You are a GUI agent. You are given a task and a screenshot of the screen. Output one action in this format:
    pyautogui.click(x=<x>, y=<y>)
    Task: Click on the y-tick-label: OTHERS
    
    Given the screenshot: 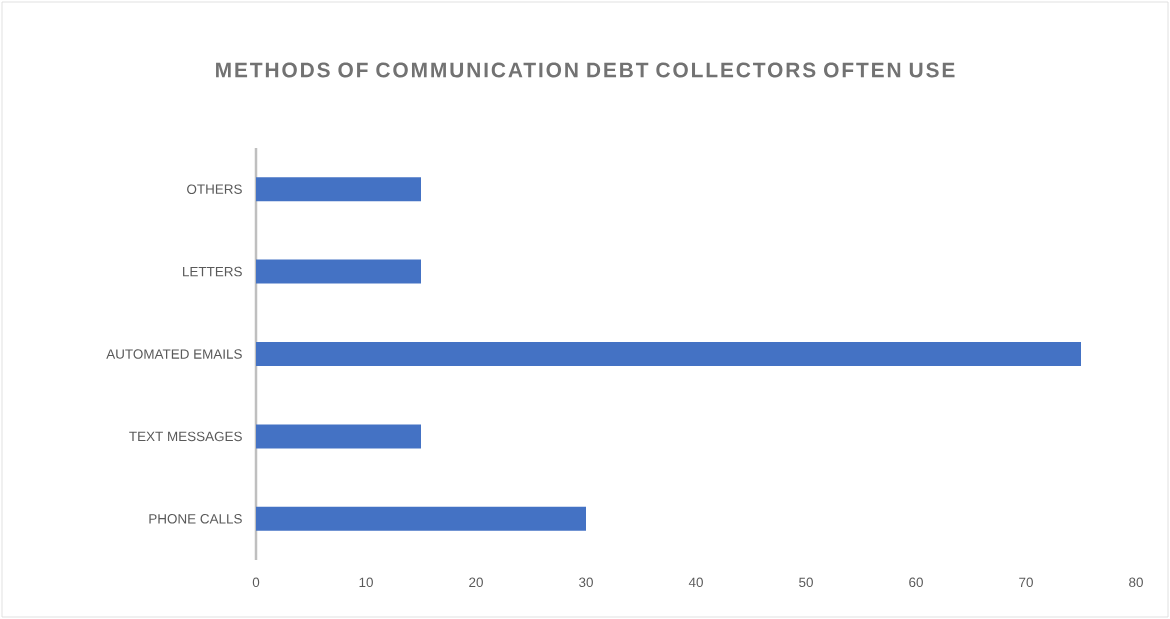 What is the action you would take?
    pyautogui.click(x=214, y=189)
    